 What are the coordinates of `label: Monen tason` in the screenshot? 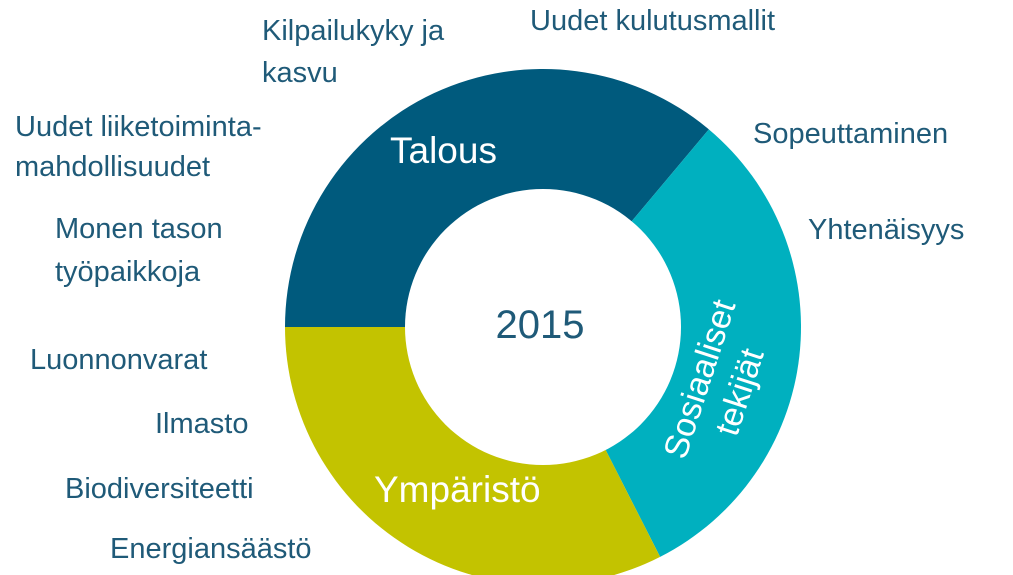 It's located at (139, 229).